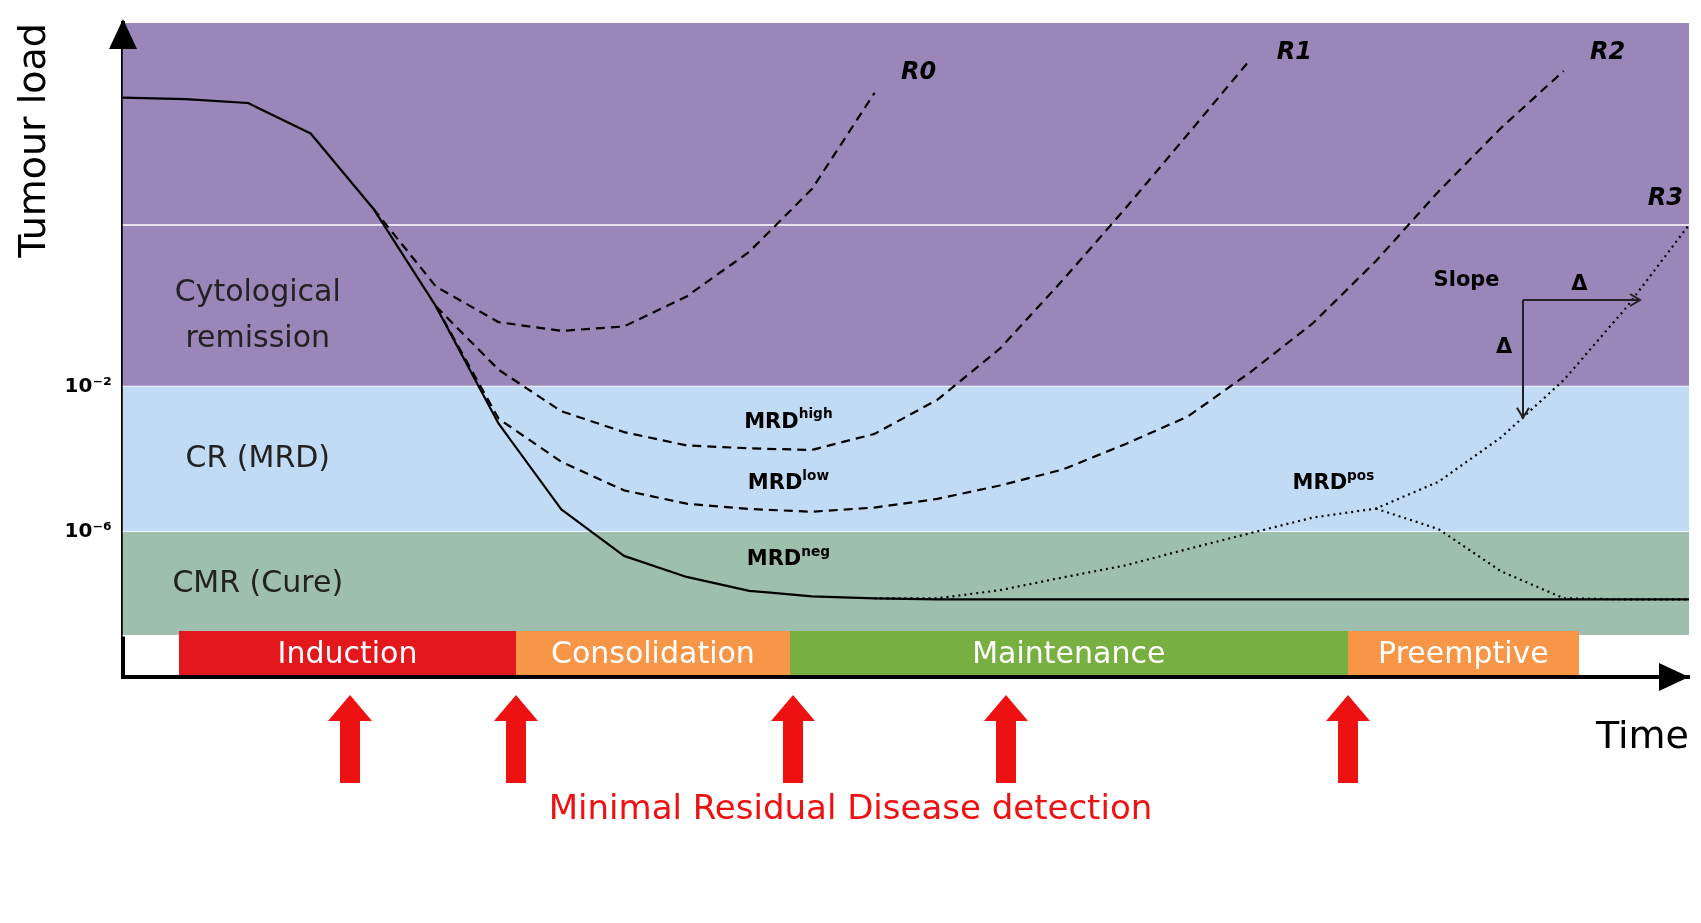 This screenshot has width=1701, height=923. I want to click on y-tick-label: 10⁻², so click(88, 384).